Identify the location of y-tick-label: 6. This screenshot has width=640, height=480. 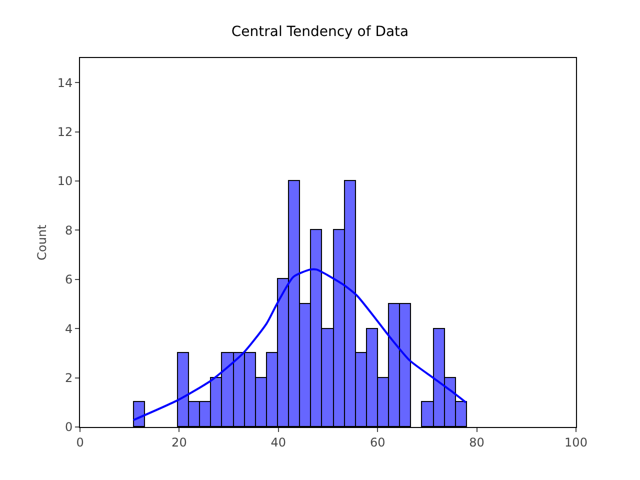
(68, 279).